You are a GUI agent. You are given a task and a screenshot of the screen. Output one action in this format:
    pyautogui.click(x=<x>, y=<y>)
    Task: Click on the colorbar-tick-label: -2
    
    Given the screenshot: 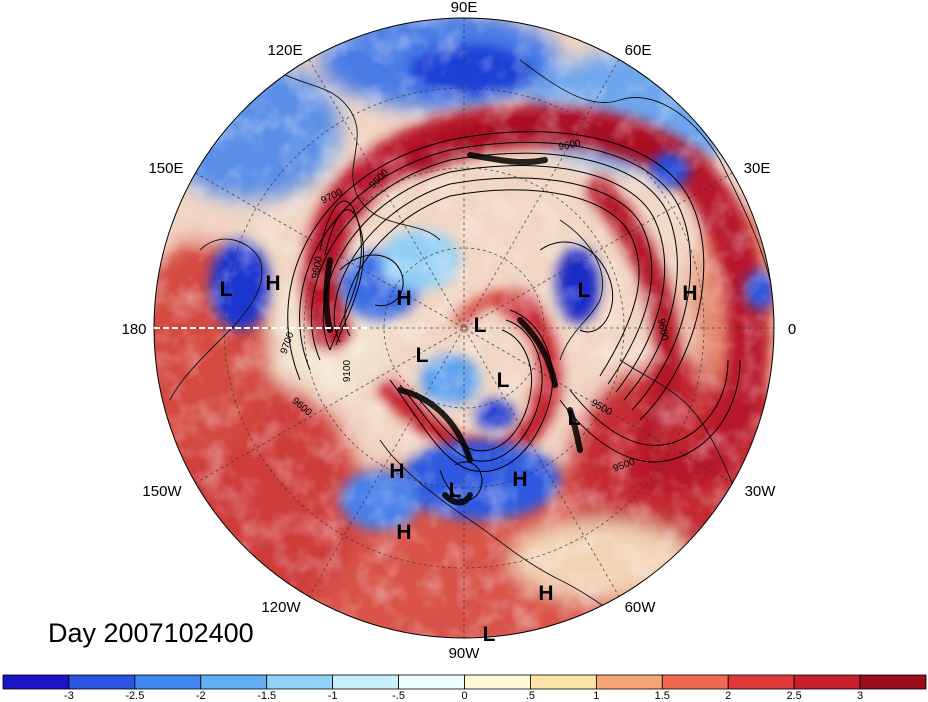 What is the action you would take?
    pyautogui.click(x=201, y=696)
    